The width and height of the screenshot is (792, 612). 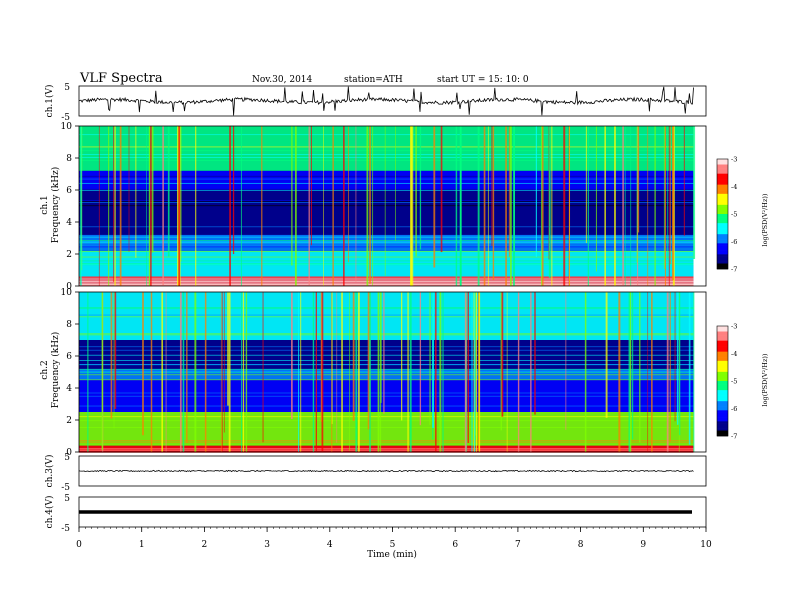 What do you see at coordinates (394, 538) in the screenshot?
I see `x-axis: 0 1 2 3 4 5 6 7 8 9 10` at bounding box center [394, 538].